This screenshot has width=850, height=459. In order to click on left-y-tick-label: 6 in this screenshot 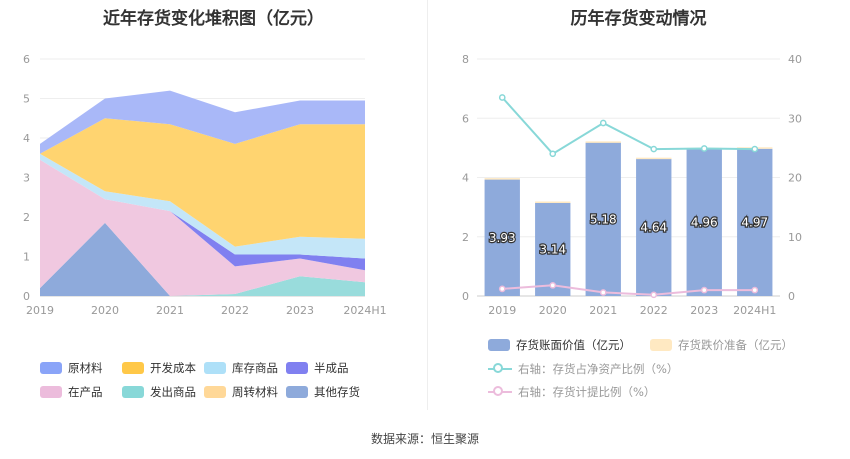, I will do `click(26, 59)`.